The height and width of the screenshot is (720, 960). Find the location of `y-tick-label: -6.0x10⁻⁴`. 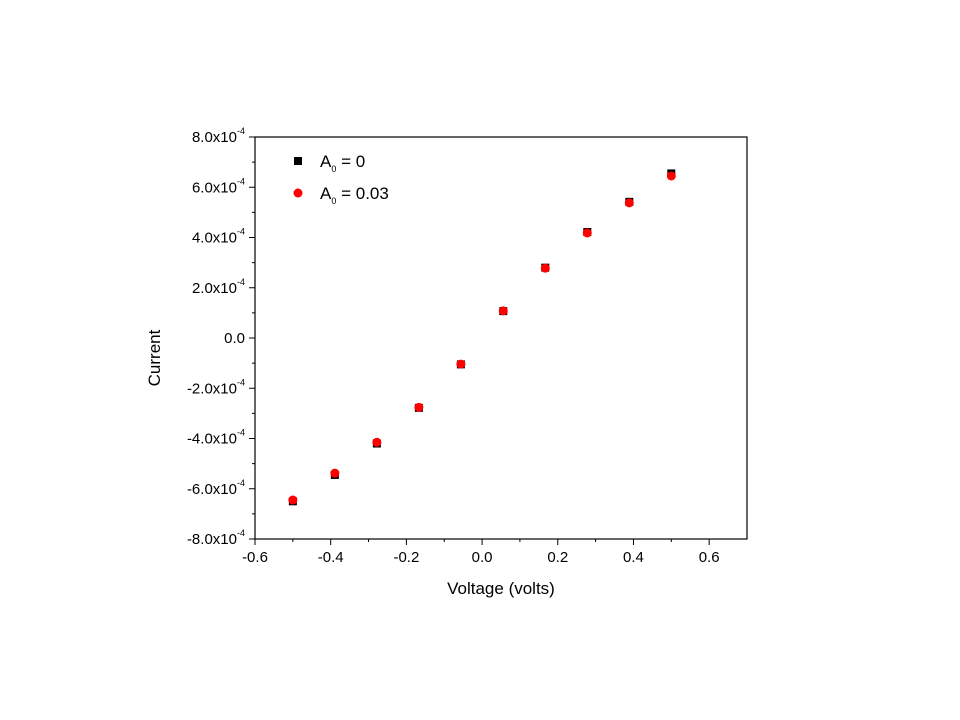

y-tick-label: -6.0x10⁻⁴ is located at coordinates (216, 488).